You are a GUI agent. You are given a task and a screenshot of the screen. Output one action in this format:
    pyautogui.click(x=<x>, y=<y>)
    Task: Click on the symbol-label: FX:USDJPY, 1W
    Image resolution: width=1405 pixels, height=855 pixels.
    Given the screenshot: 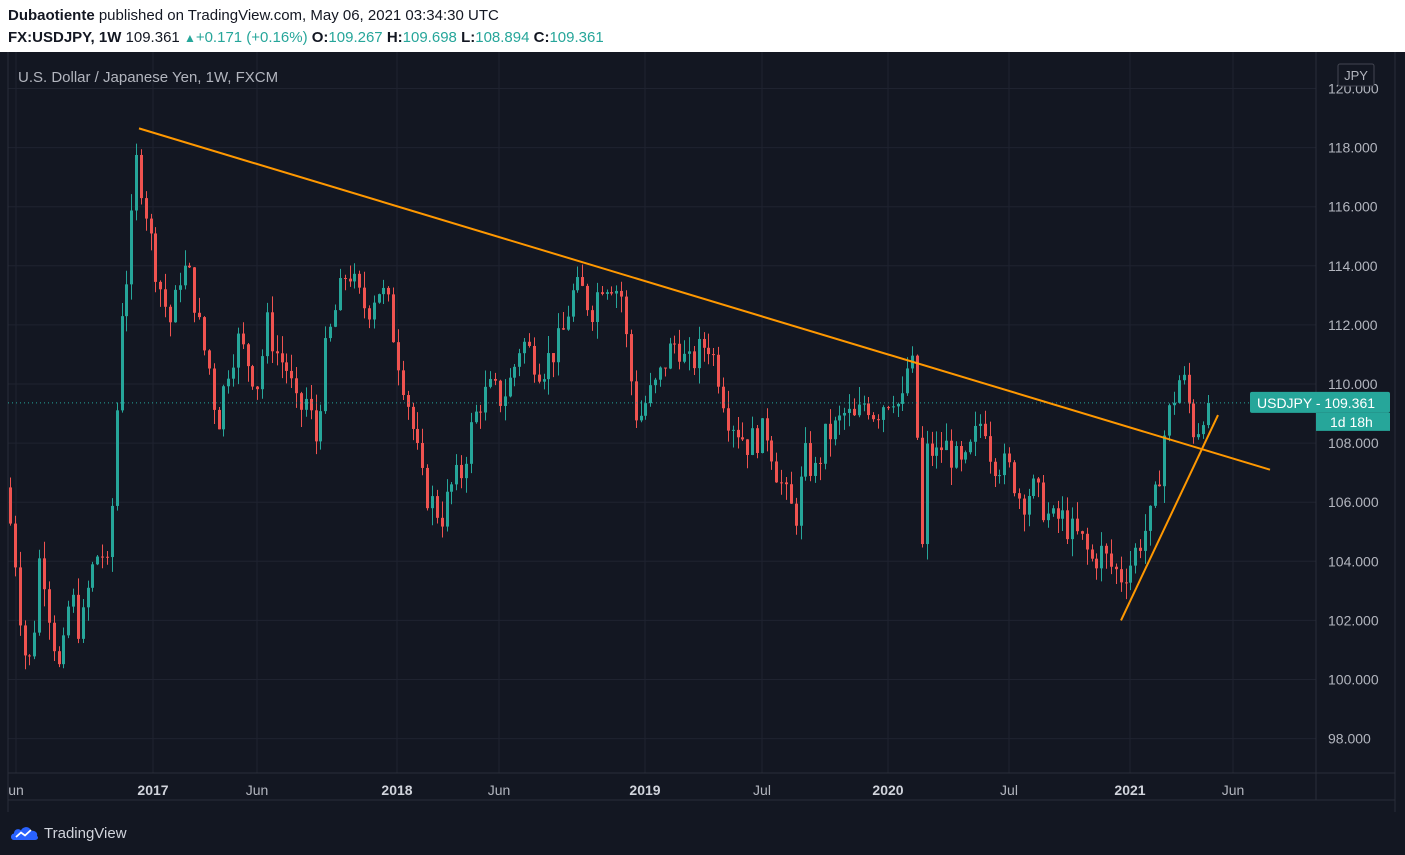 What is the action you would take?
    pyautogui.click(x=65, y=37)
    